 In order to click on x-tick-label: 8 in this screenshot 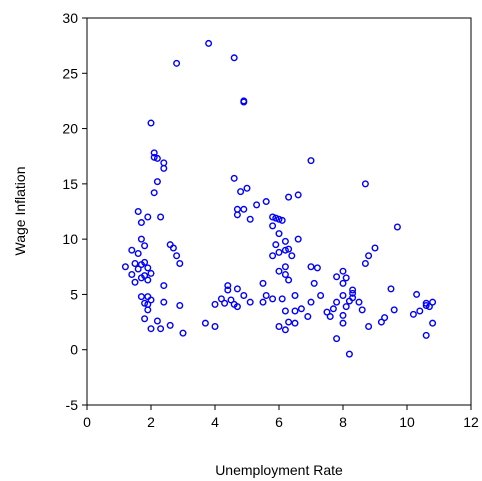, I will do `click(343, 422)`.